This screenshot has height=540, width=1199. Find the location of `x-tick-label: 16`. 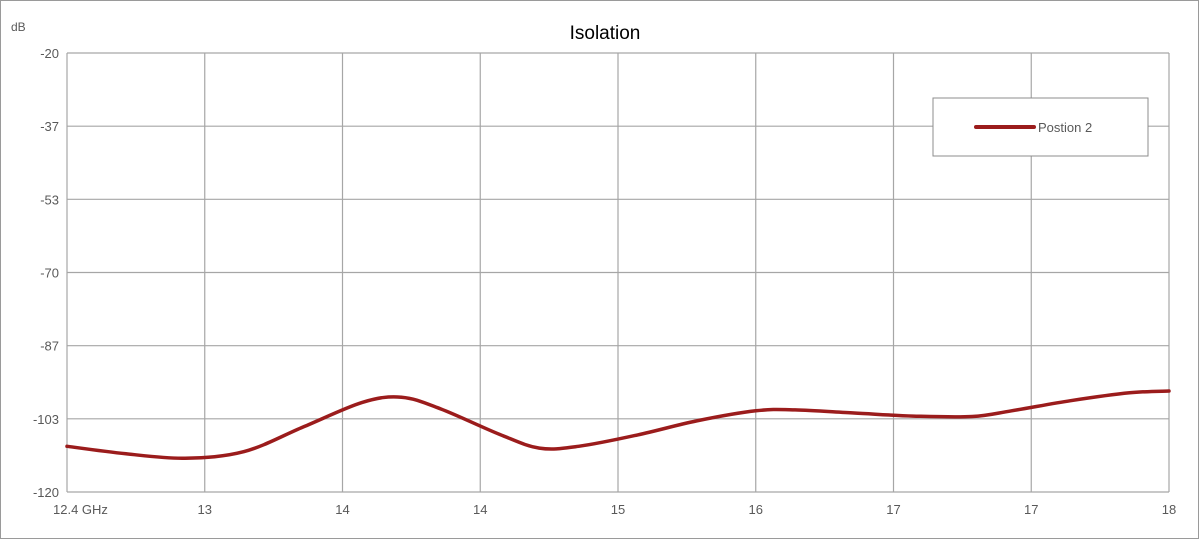

x-tick-label: 16 is located at coordinates (756, 509).